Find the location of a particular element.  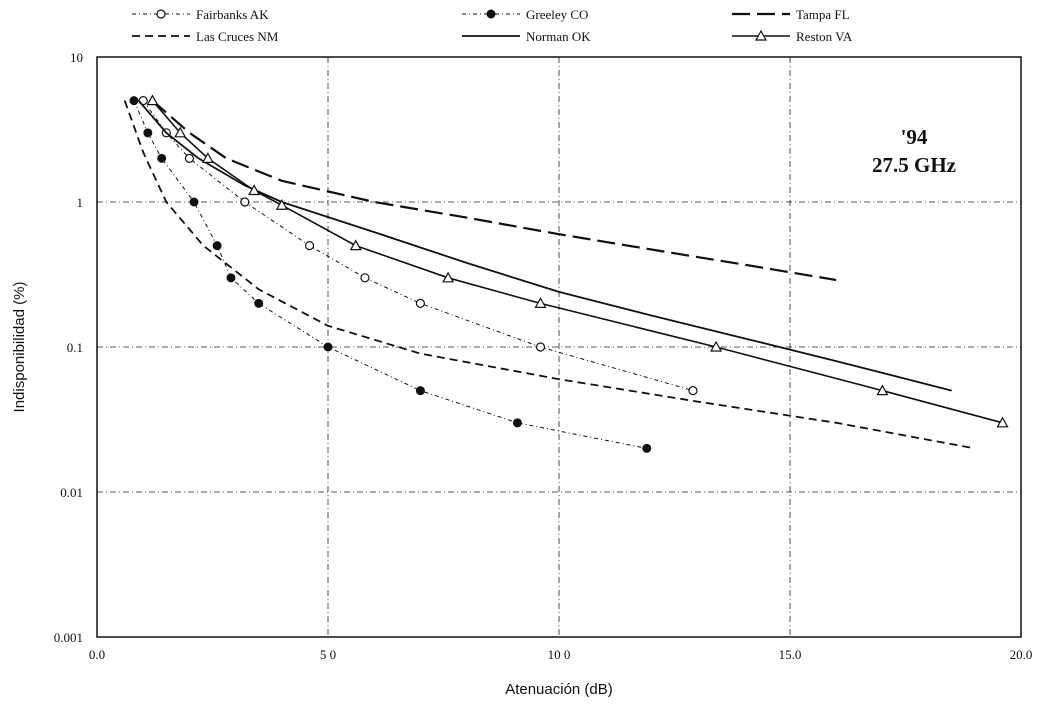

x-tick-label: 20.0 is located at coordinates (1021, 654).